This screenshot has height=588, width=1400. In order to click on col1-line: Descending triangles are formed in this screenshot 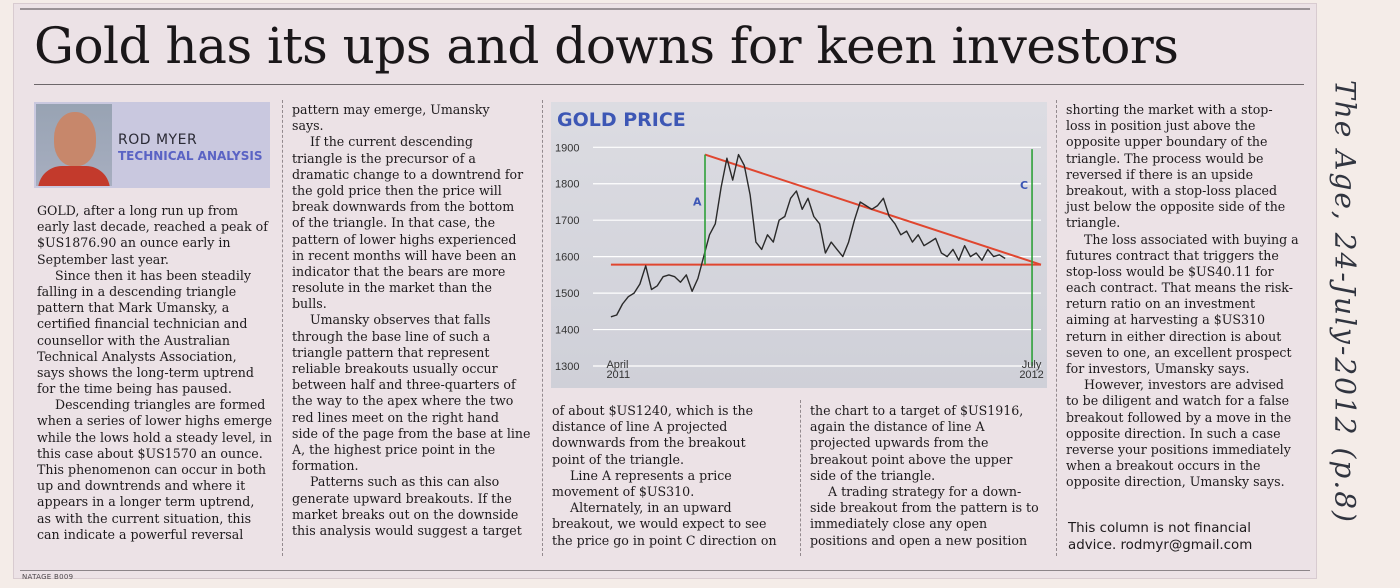, I will do `click(160, 405)`.